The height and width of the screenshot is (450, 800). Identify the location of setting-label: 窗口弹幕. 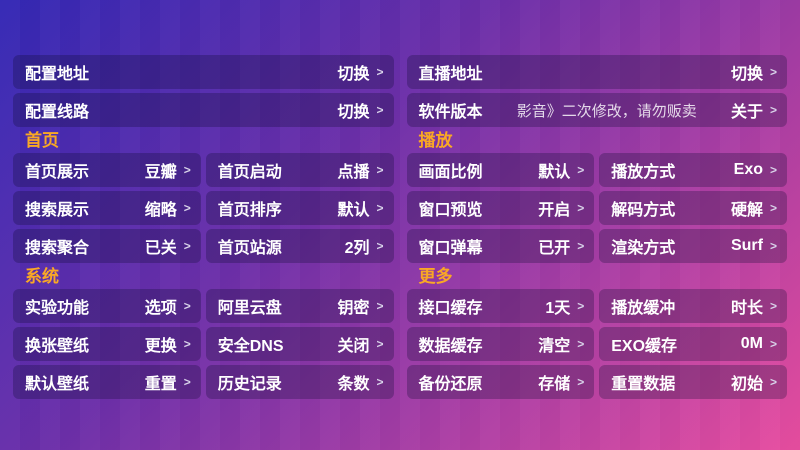
(450, 248).